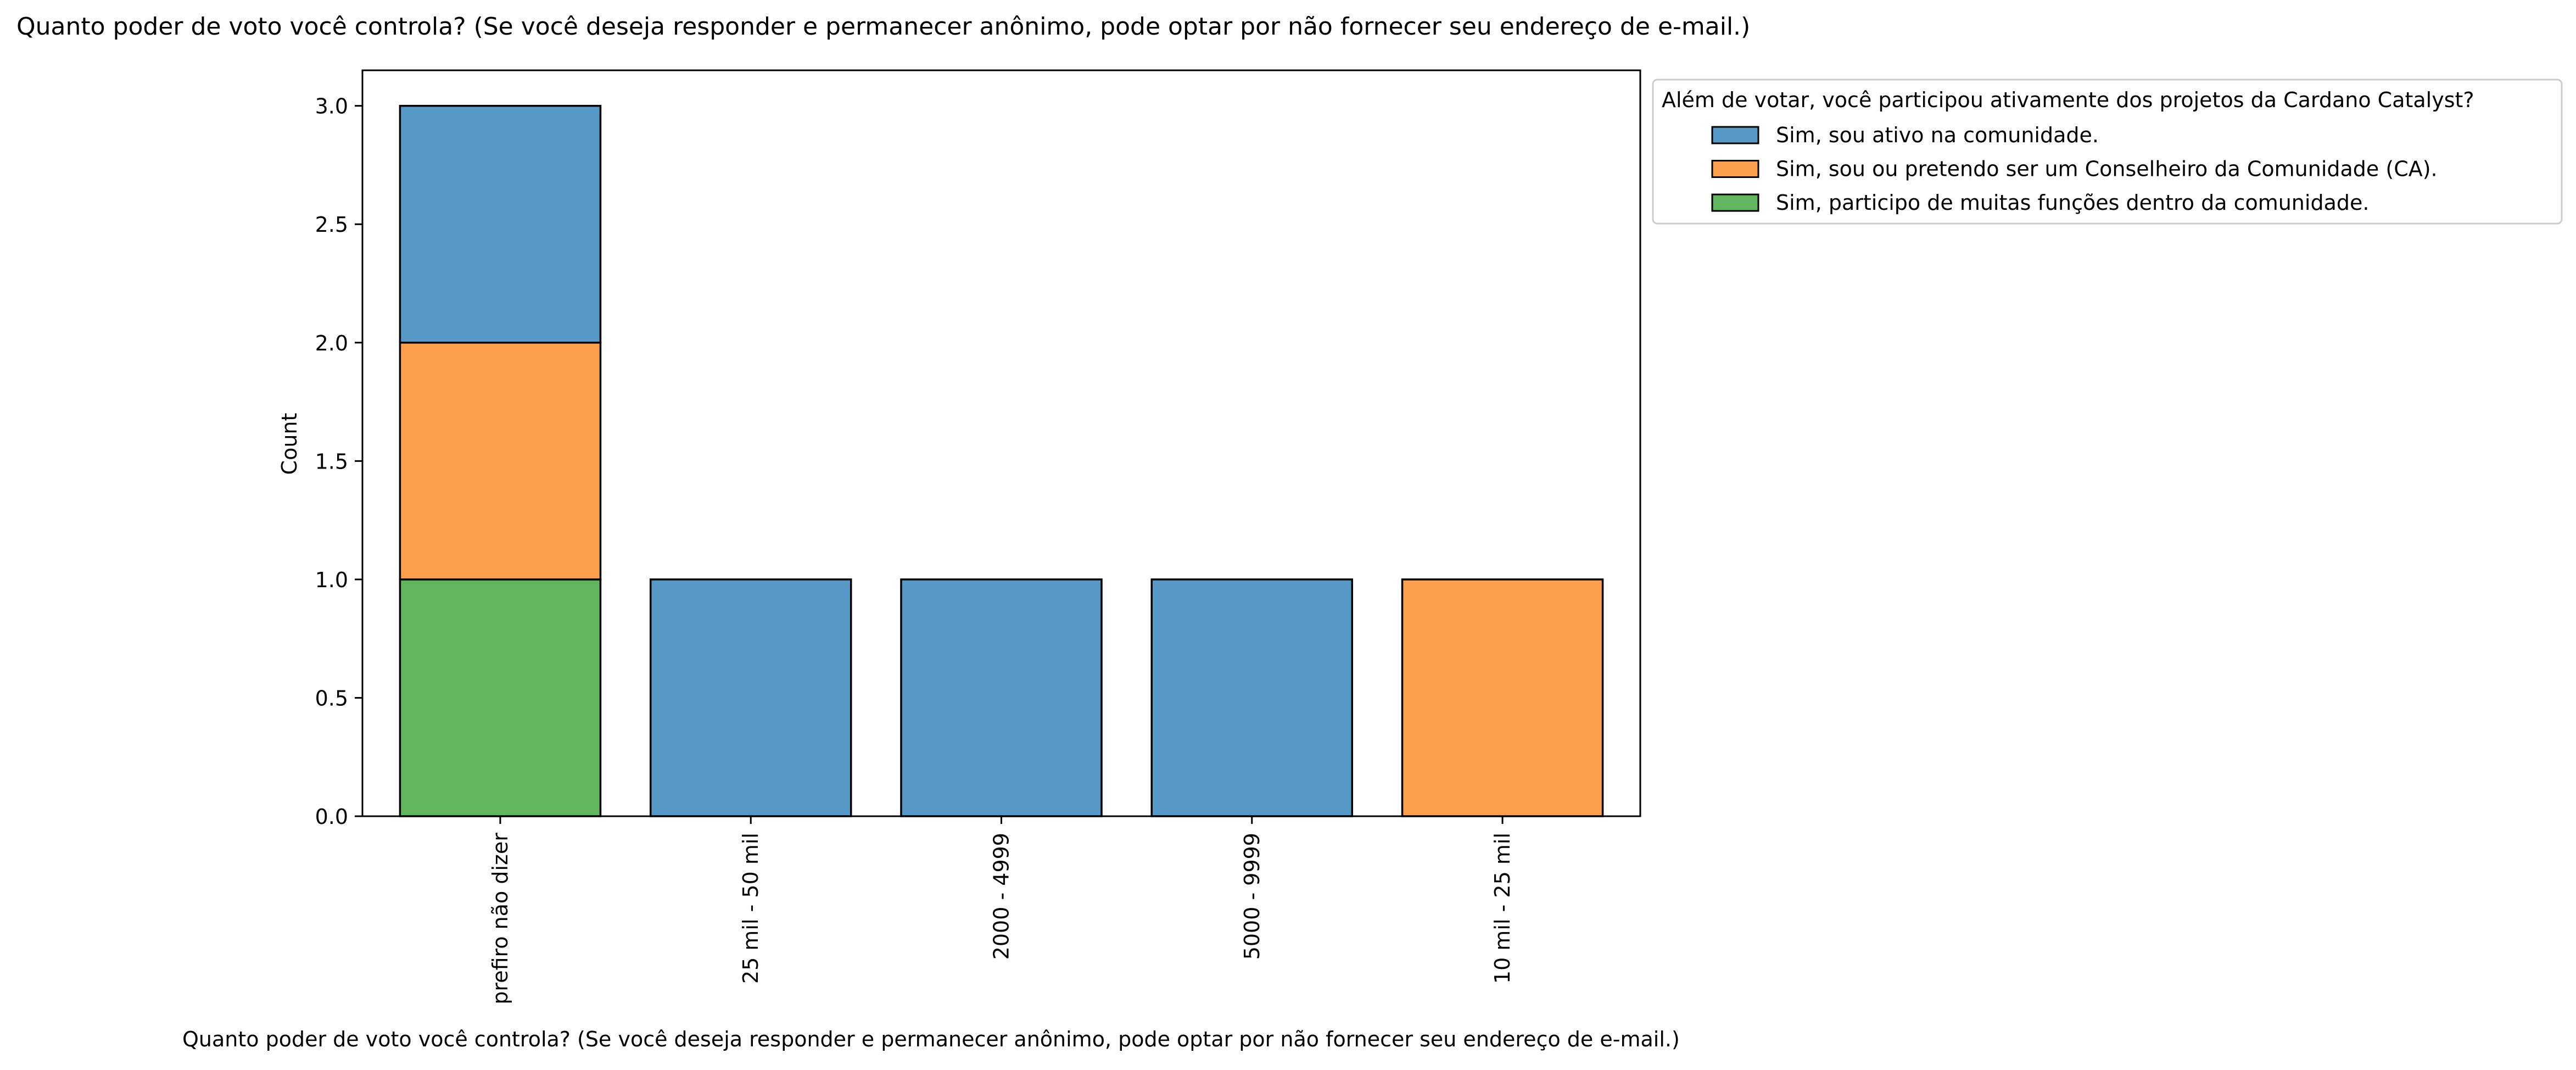 The width and height of the screenshot is (2576, 1070). I want to click on y-axis-ticks: 0.0 0.5 1.0 1.5 2.0 2.5 3.0, so click(339, 461).